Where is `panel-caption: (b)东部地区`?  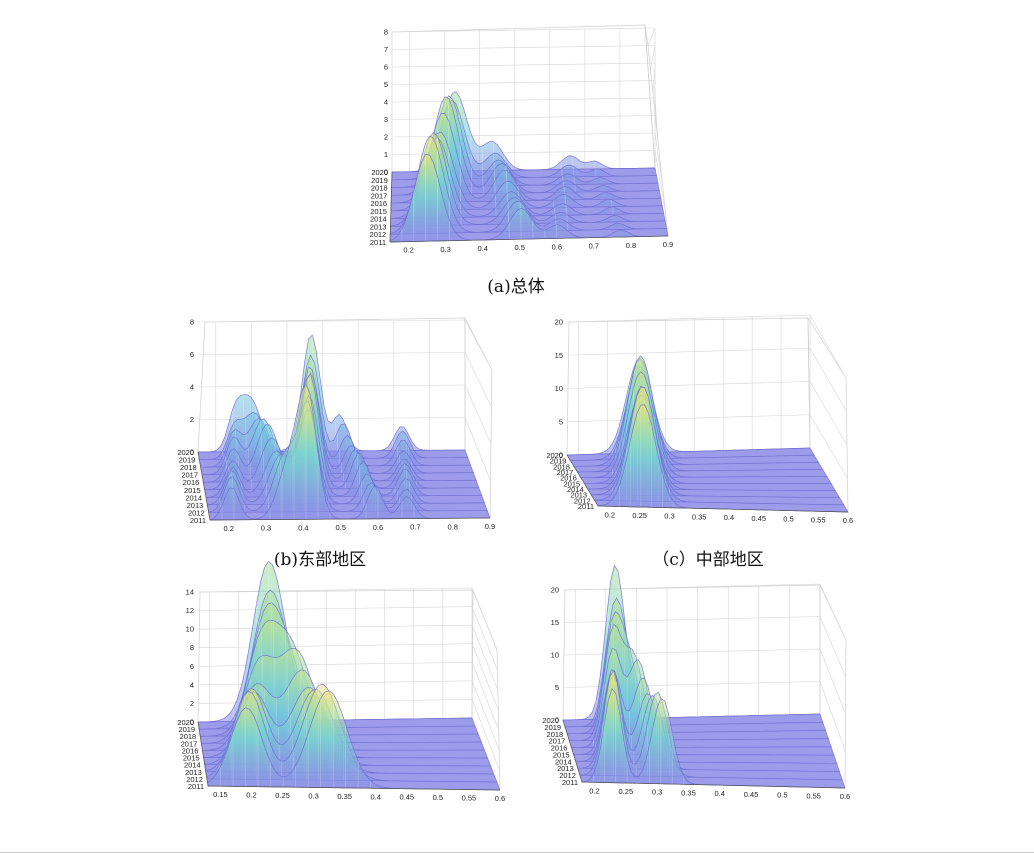 panel-caption: (b)东部地区 is located at coordinates (320, 560).